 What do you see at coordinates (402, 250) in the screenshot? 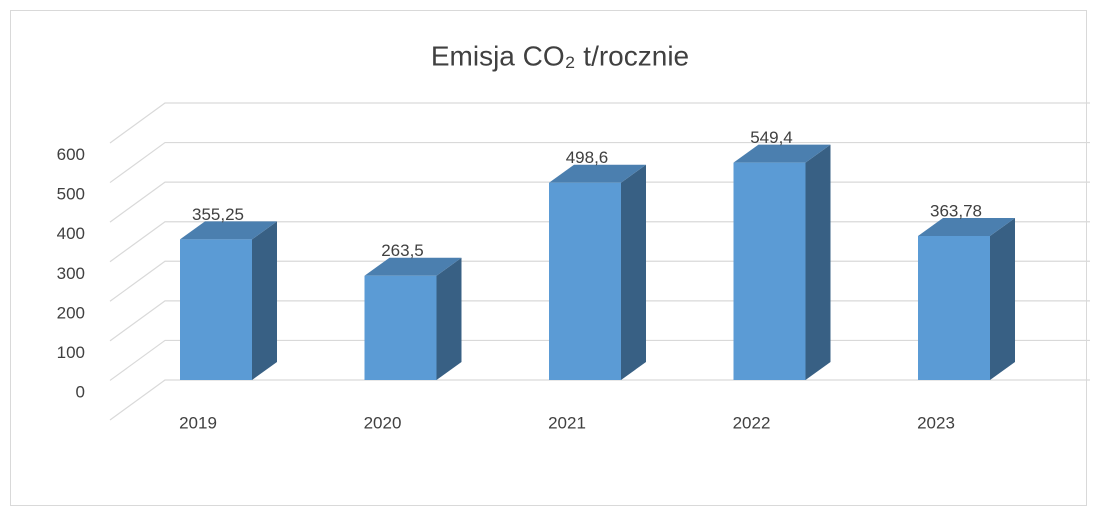
I see `data-label: 263,5` at bounding box center [402, 250].